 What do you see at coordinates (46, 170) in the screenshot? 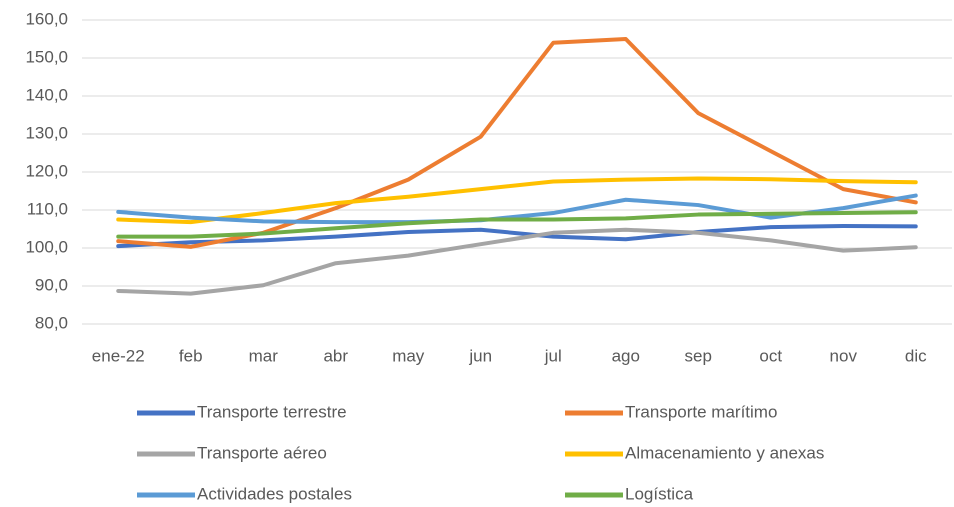
I see `y-tick-label: 120,0` at bounding box center [46, 170].